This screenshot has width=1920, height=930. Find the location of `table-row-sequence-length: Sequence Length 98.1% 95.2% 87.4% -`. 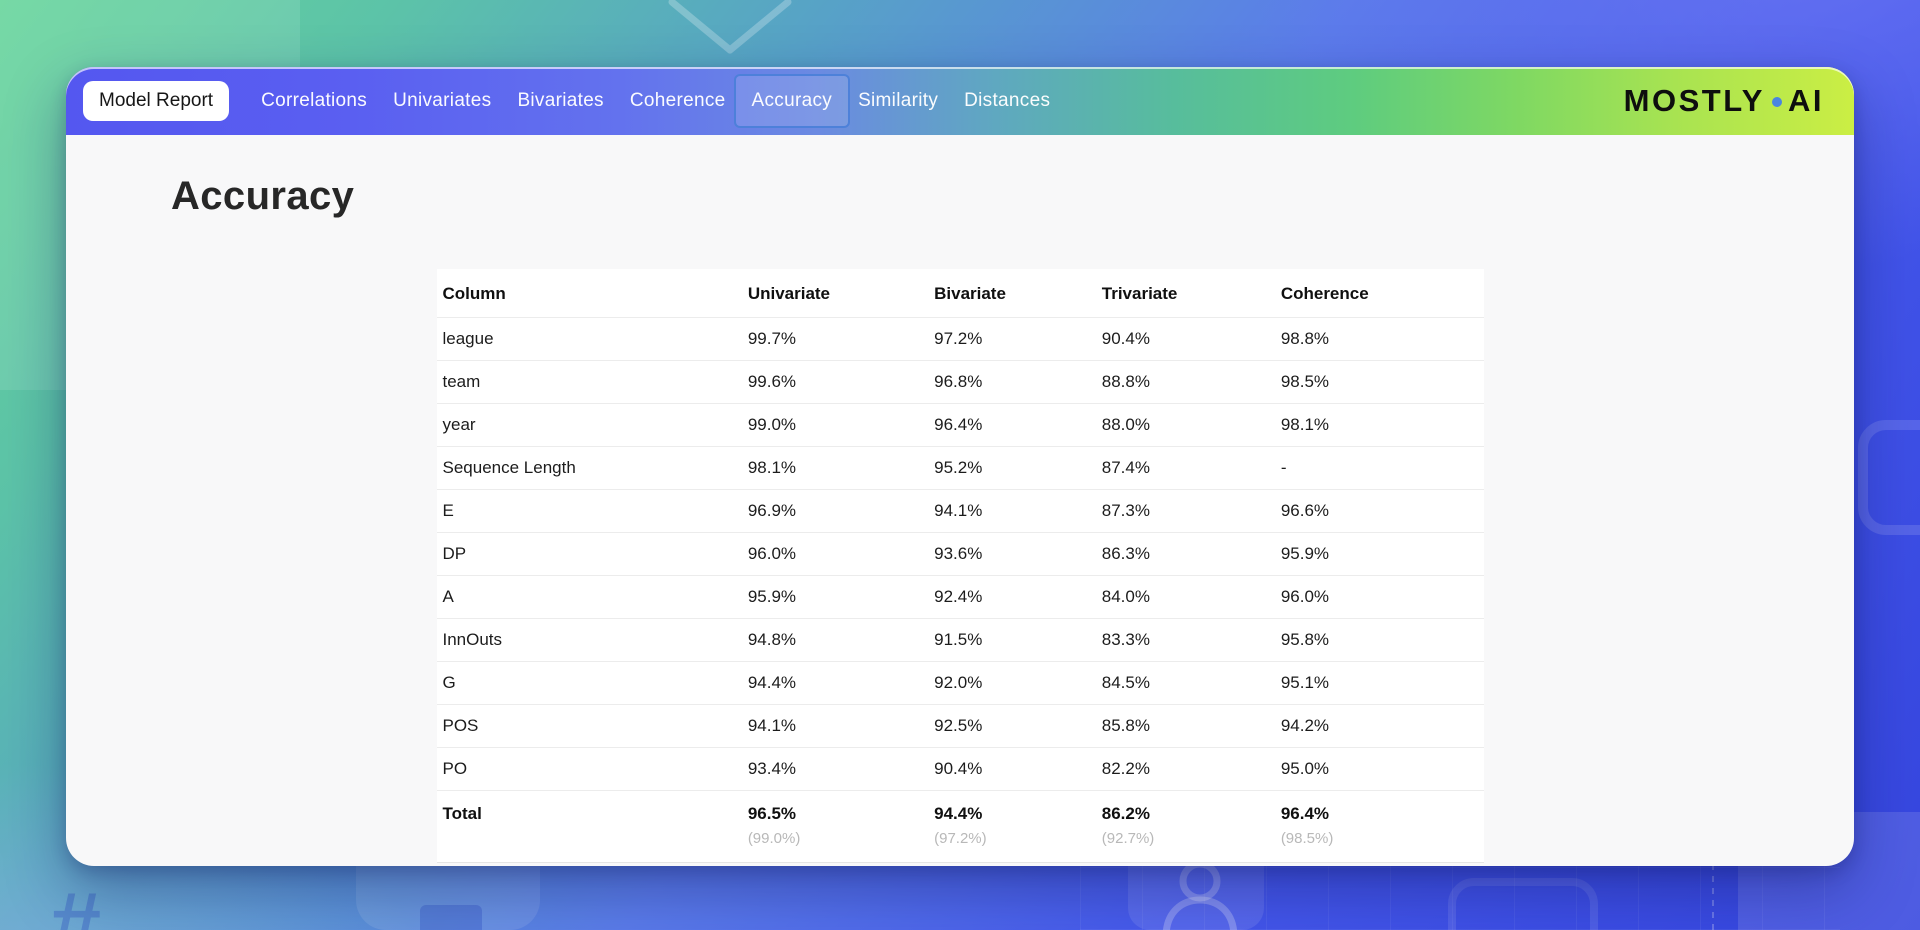

table-row-sequence-length: Sequence Length 98.1% 95.2% 87.4% - is located at coordinates (960, 467).